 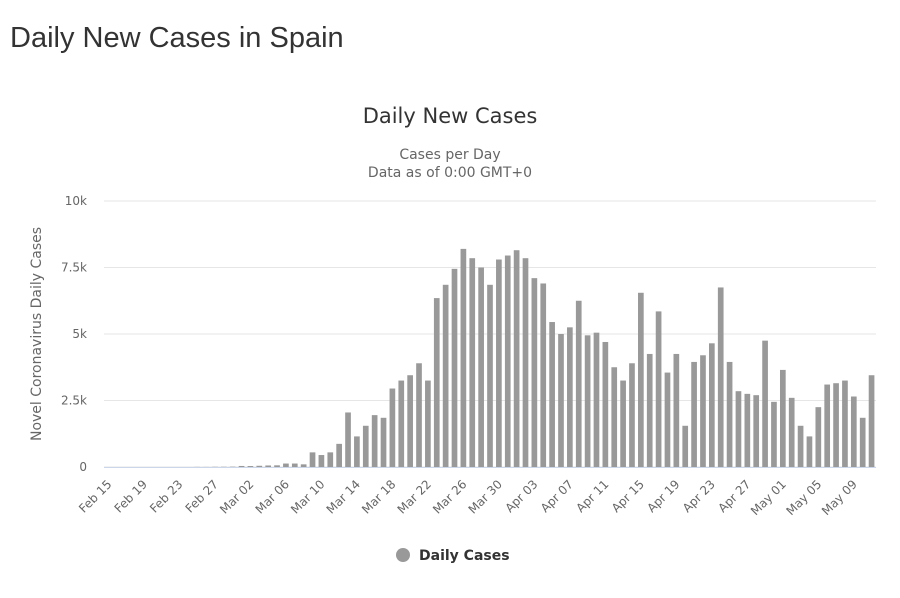 I want to click on x-tick-label: Feb 19, so click(x=131, y=496).